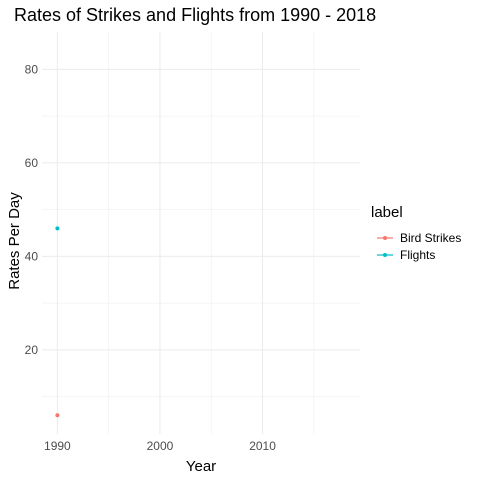 This screenshot has width=480, height=480. What do you see at coordinates (32, 69) in the screenshot?
I see `y-tick-label: 80` at bounding box center [32, 69].